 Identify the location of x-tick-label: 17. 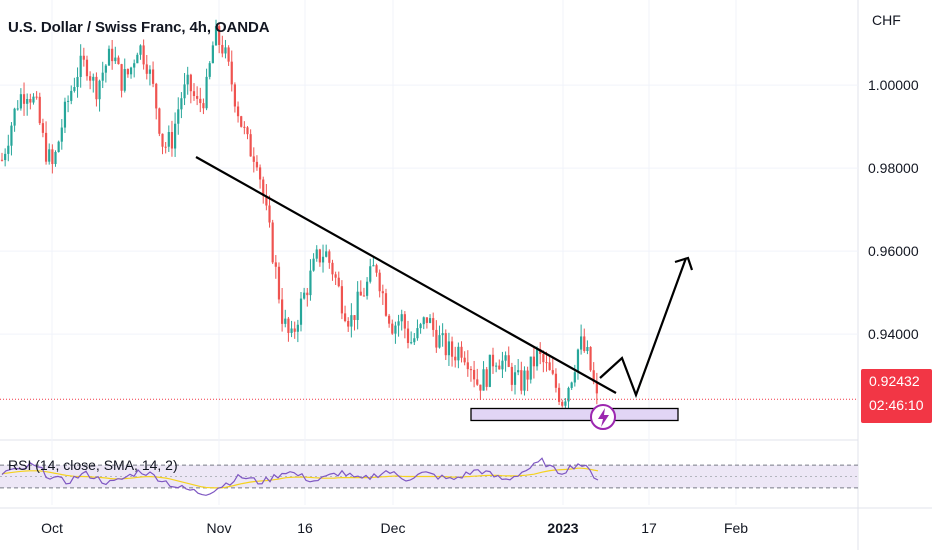
(649, 528).